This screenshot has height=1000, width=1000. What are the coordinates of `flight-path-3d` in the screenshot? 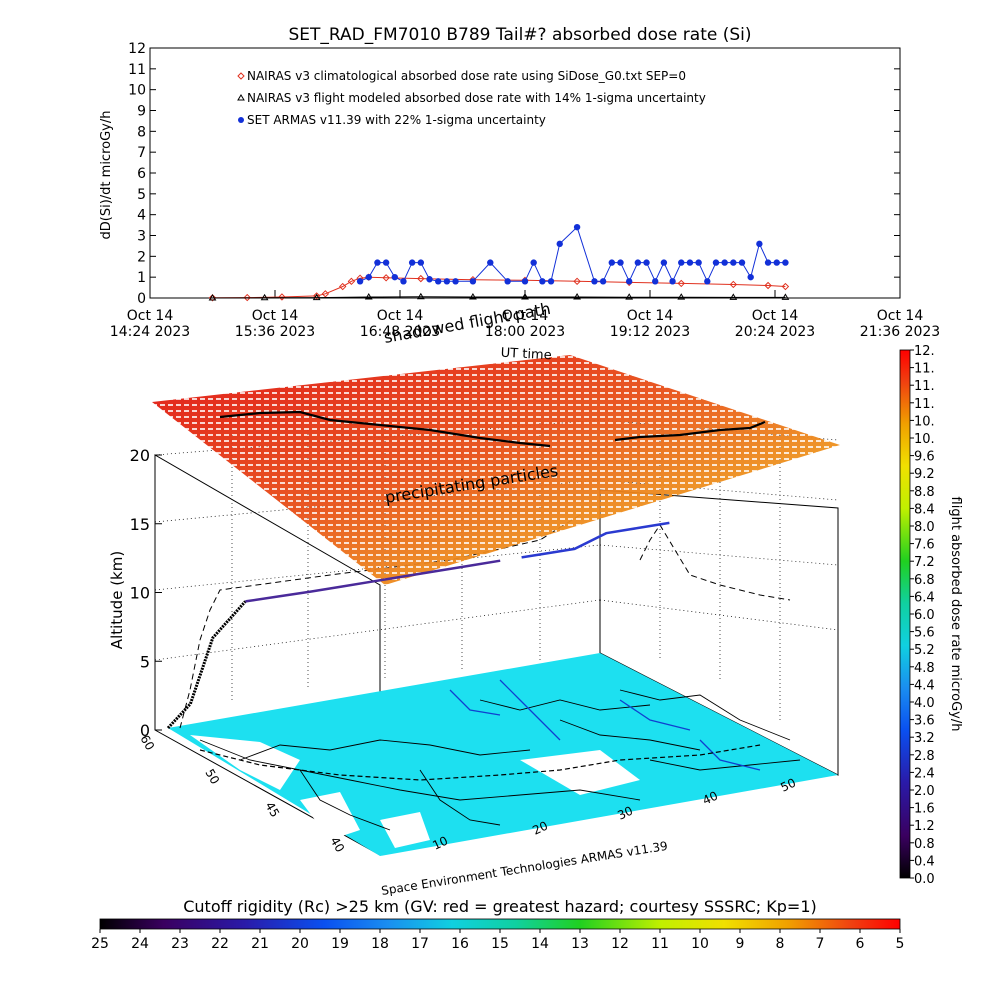 It's located at (418, 625).